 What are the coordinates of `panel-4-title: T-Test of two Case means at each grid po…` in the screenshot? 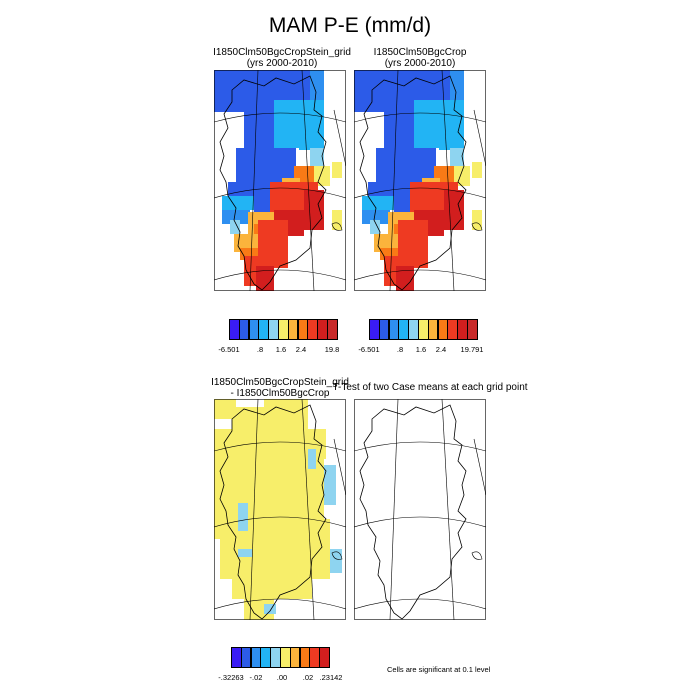 It's located at (430, 387).